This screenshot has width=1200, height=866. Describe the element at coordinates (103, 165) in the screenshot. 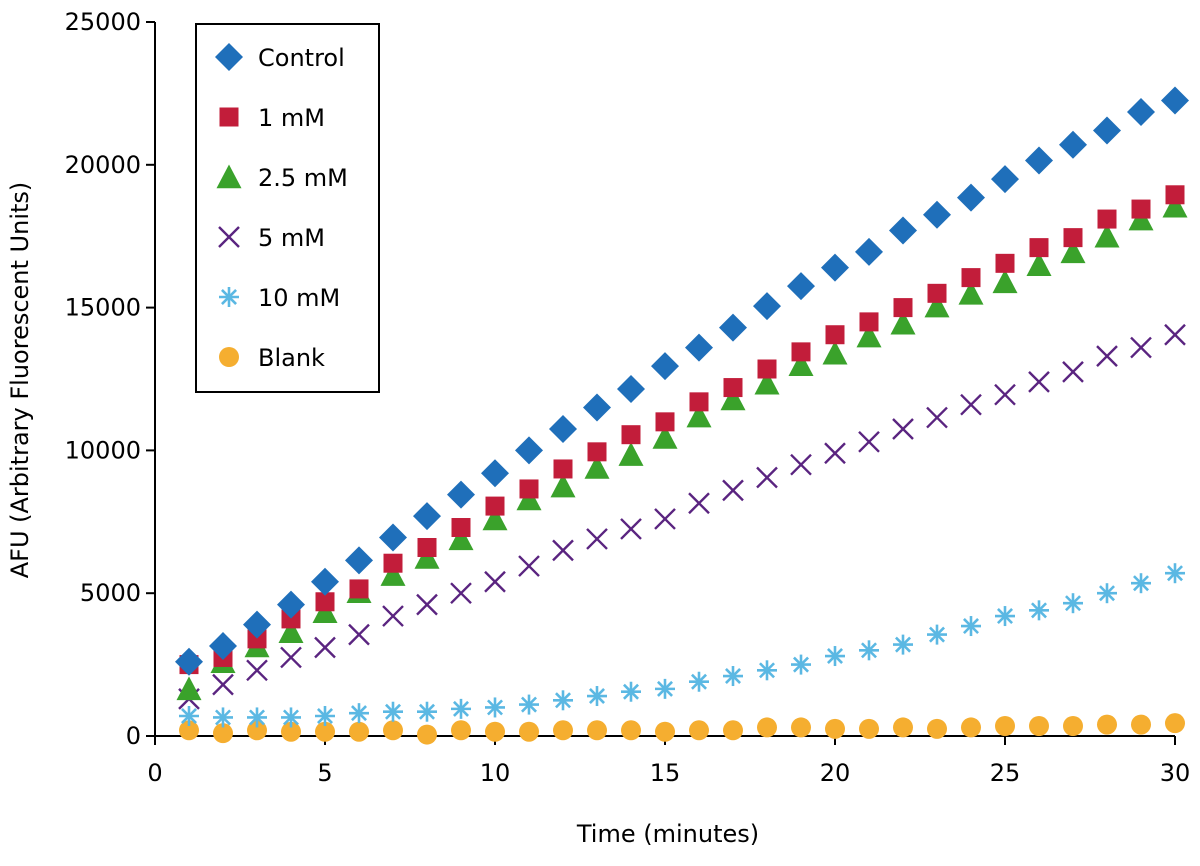

I see `y-tick-label: 20000` at that location.